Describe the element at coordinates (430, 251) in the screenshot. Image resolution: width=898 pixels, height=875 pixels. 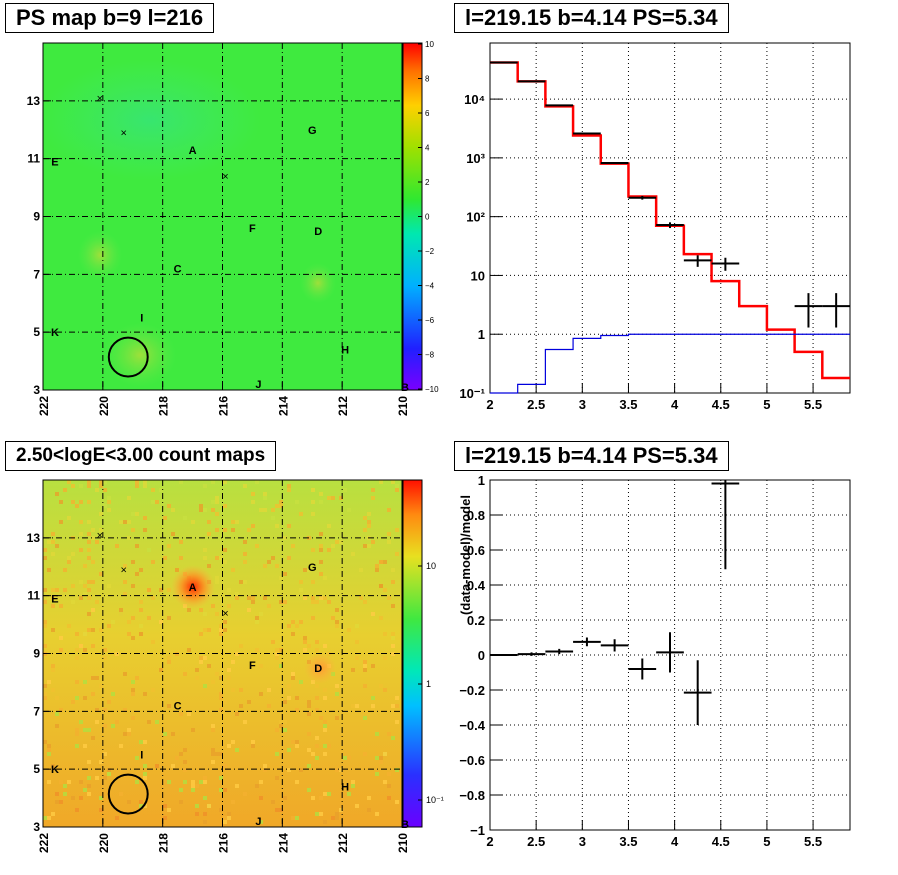
I see `colorbar-label: −2` at that location.